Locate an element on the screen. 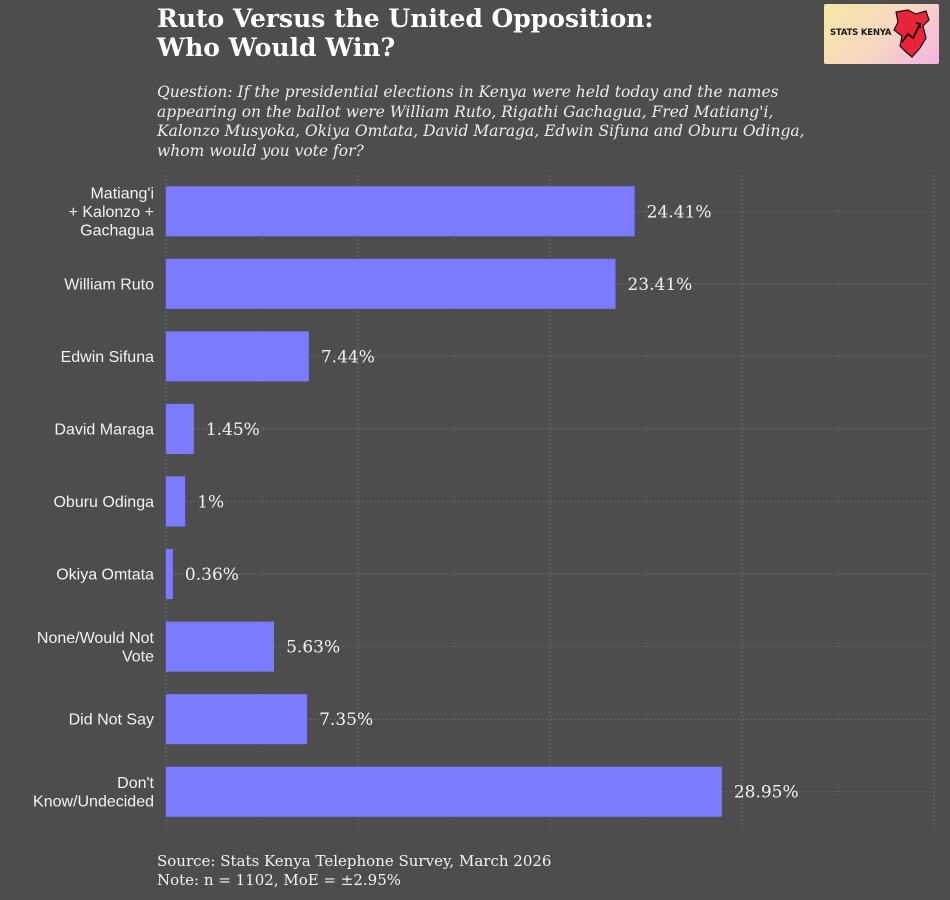 This screenshot has width=950, height=900. data-label: 5.63% is located at coordinates (313, 648).